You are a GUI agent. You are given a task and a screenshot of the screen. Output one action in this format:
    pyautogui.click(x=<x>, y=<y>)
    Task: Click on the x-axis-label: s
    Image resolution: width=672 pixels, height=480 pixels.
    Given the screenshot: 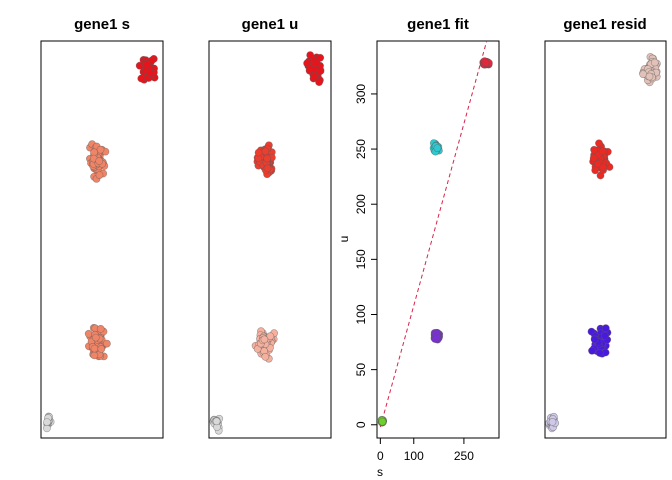 What is the action you would take?
    pyautogui.click(x=380, y=472)
    